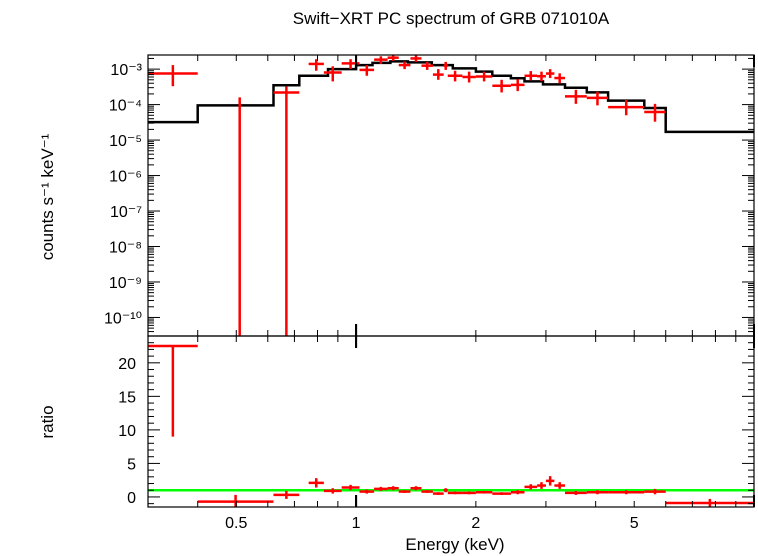 This screenshot has width=758, height=556. Describe the element at coordinates (451, 18) in the screenshot. I see `chart-title: Swift−XRT PC spectrum of GRB 071010A` at that location.